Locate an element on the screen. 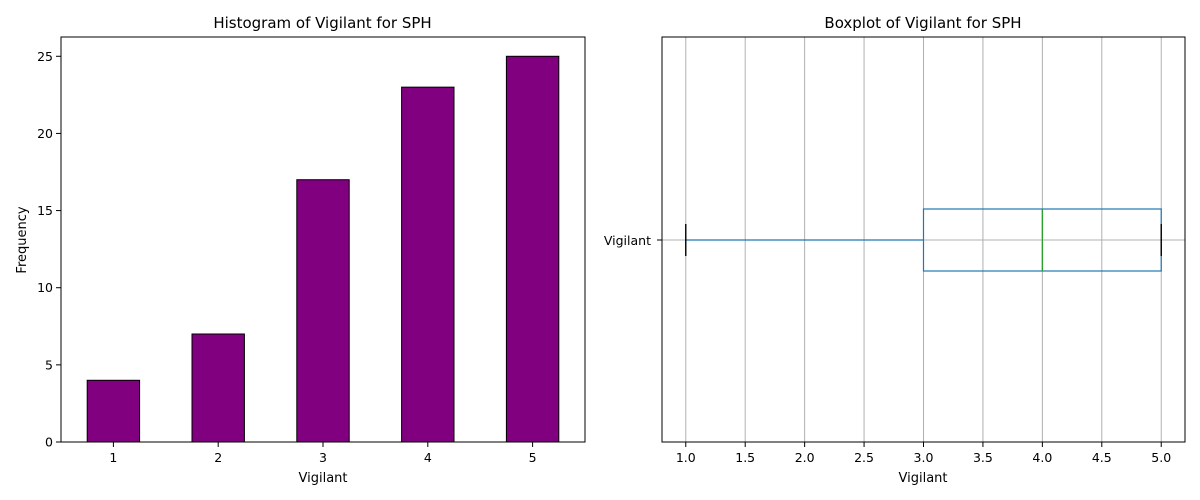 Image resolution: width=1200 pixels, height=500 pixels. boxplot-category-label: Vigilant is located at coordinates (627, 240).